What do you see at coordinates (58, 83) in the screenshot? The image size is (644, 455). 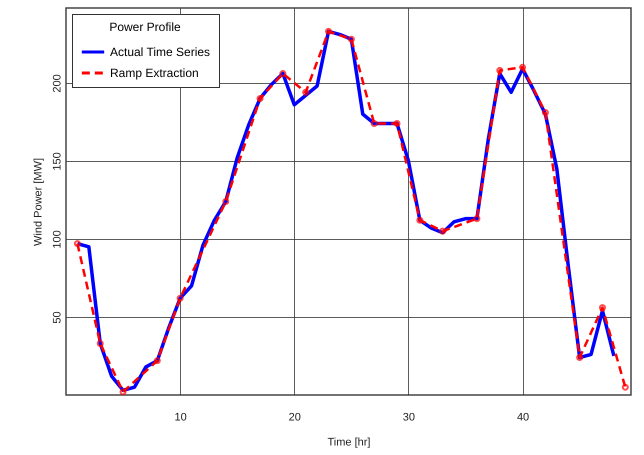 I see `y-tick-label: 200` at bounding box center [58, 83].